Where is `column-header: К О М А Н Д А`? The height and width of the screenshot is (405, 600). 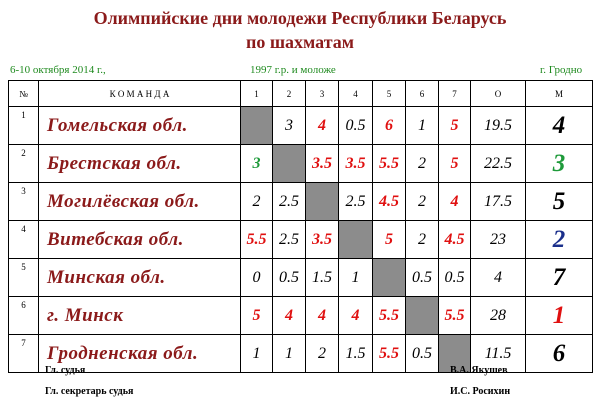 column-header: К О М А Н Д А is located at coordinates (139, 93).